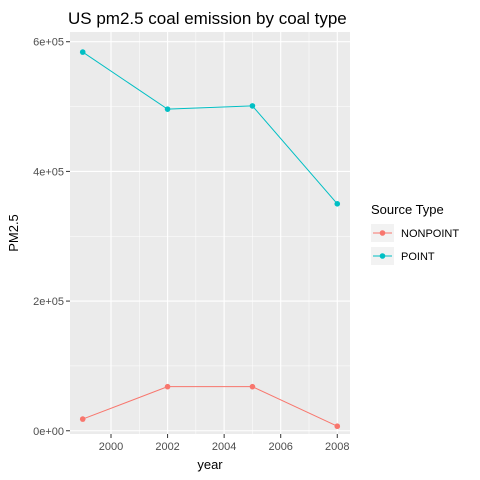 Image resolution: width=480 pixels, height=480 pixels. What do you see at coordinates (407, 209) in the screenshot?
I see `legend-title: Source Type` at bounding box center [407, 209].